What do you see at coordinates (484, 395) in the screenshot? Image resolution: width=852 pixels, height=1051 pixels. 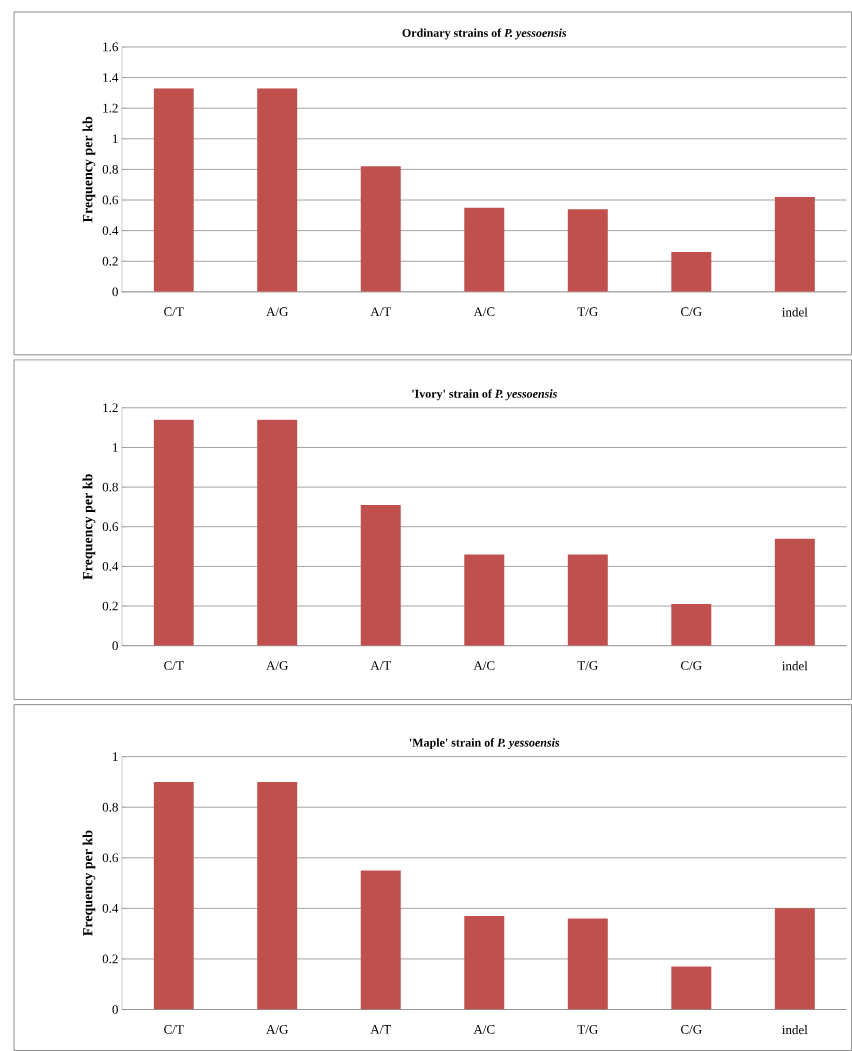 I see `chart-title: 'Ivory' strain of P. yessoensis` at bounding box center [484, 395].